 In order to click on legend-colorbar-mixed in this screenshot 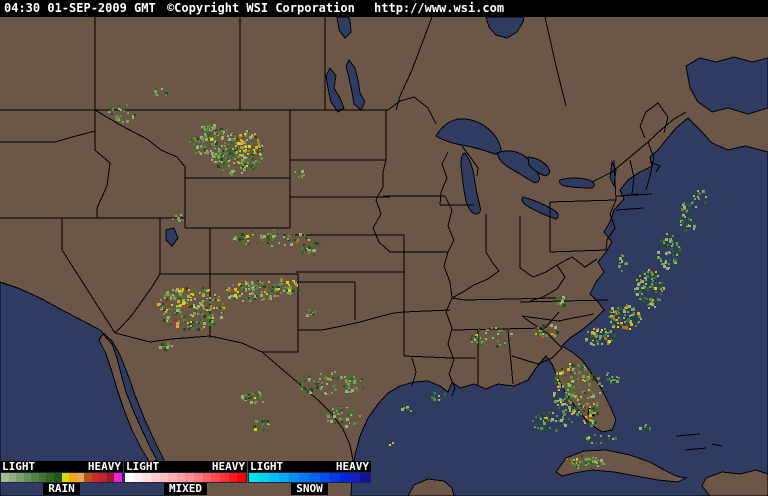, I will do `click(185, 477)`.